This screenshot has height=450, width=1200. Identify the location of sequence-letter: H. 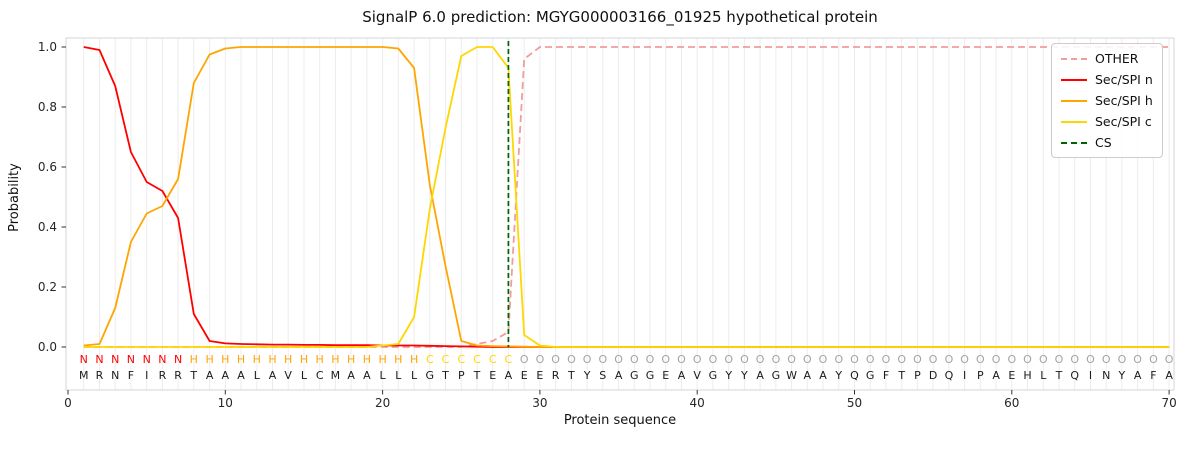
(1027, 375).